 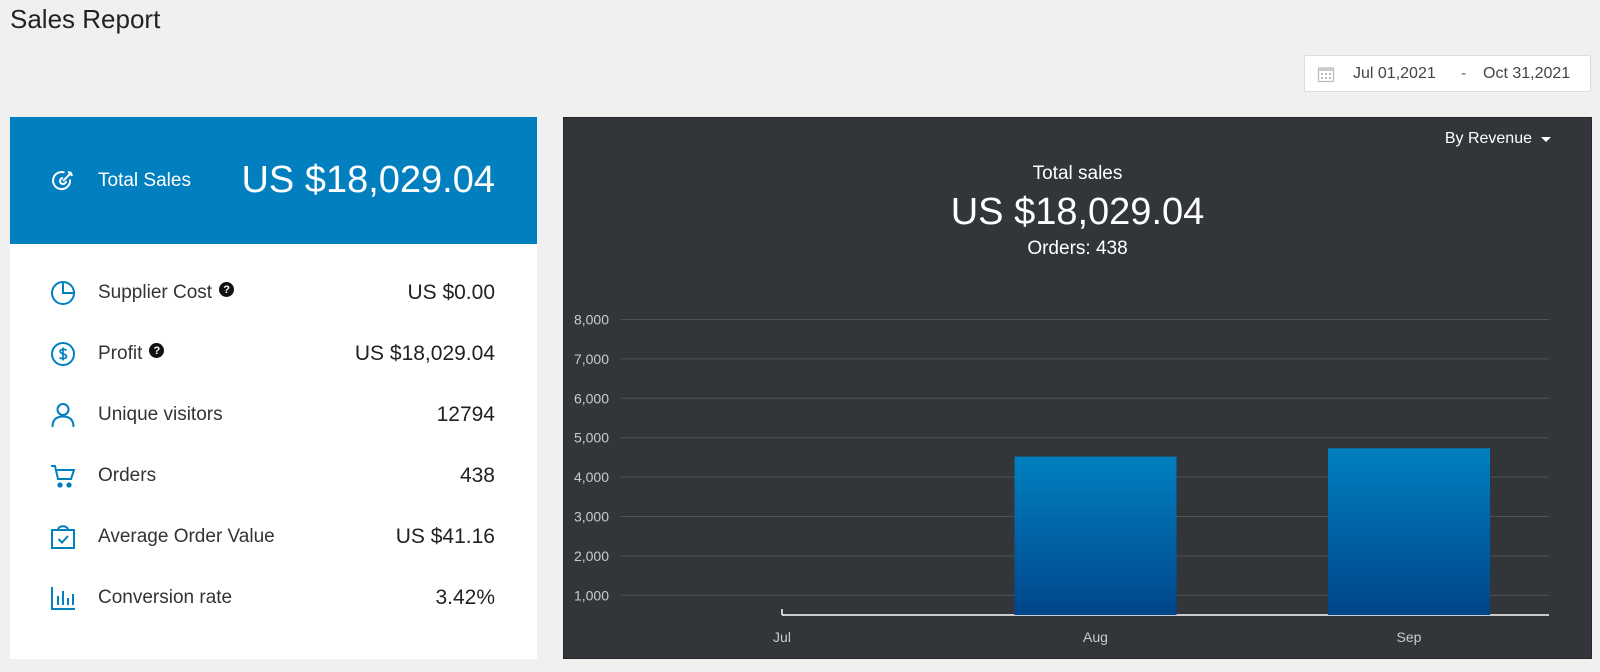 What do you see at coordinates (1488, 138) in the screenshot?
I see `sort-by-label: By Revenue` at bounding box center [1488, 138].